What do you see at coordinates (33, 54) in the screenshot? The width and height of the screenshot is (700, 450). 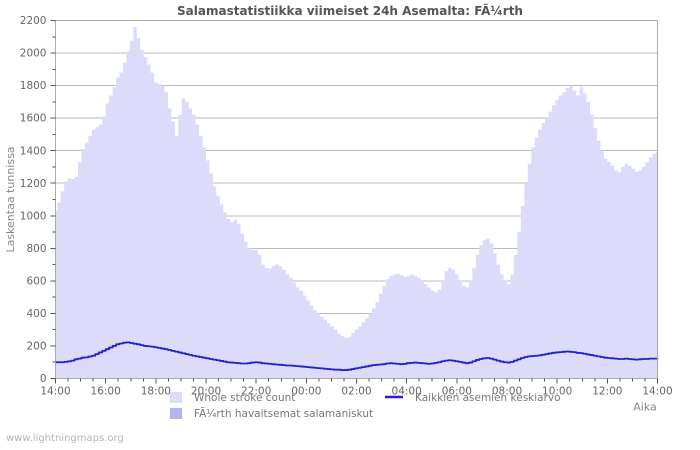 I see `y-tick-label: 2000` at bounding box center [33, 54].